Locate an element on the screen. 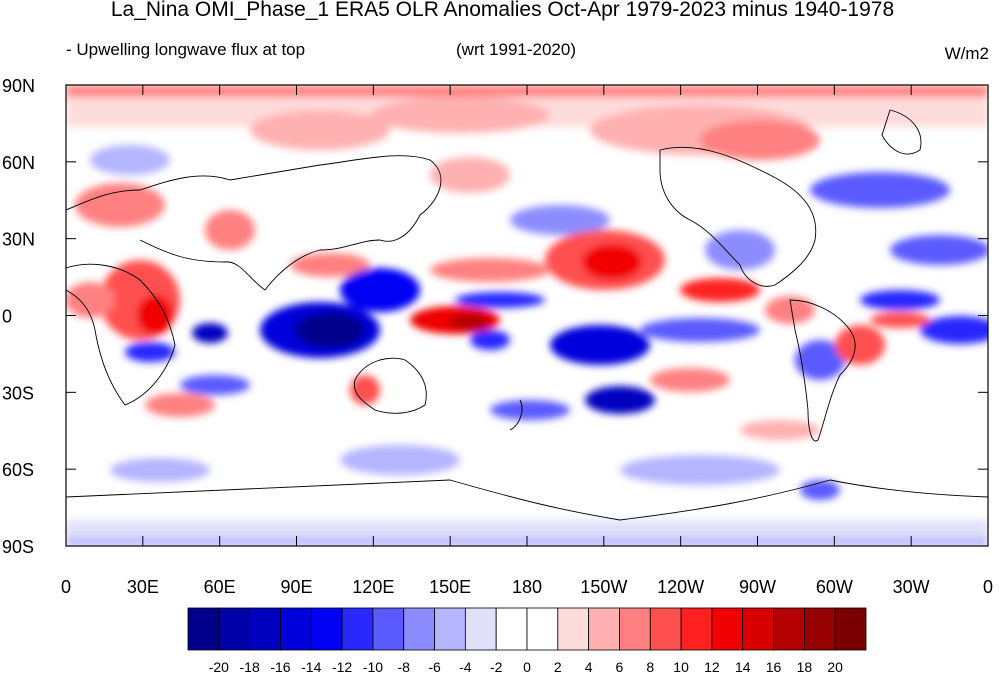 The image size is (1005, 676). x-tick-label: 90W is located at coordinates (757, 587).